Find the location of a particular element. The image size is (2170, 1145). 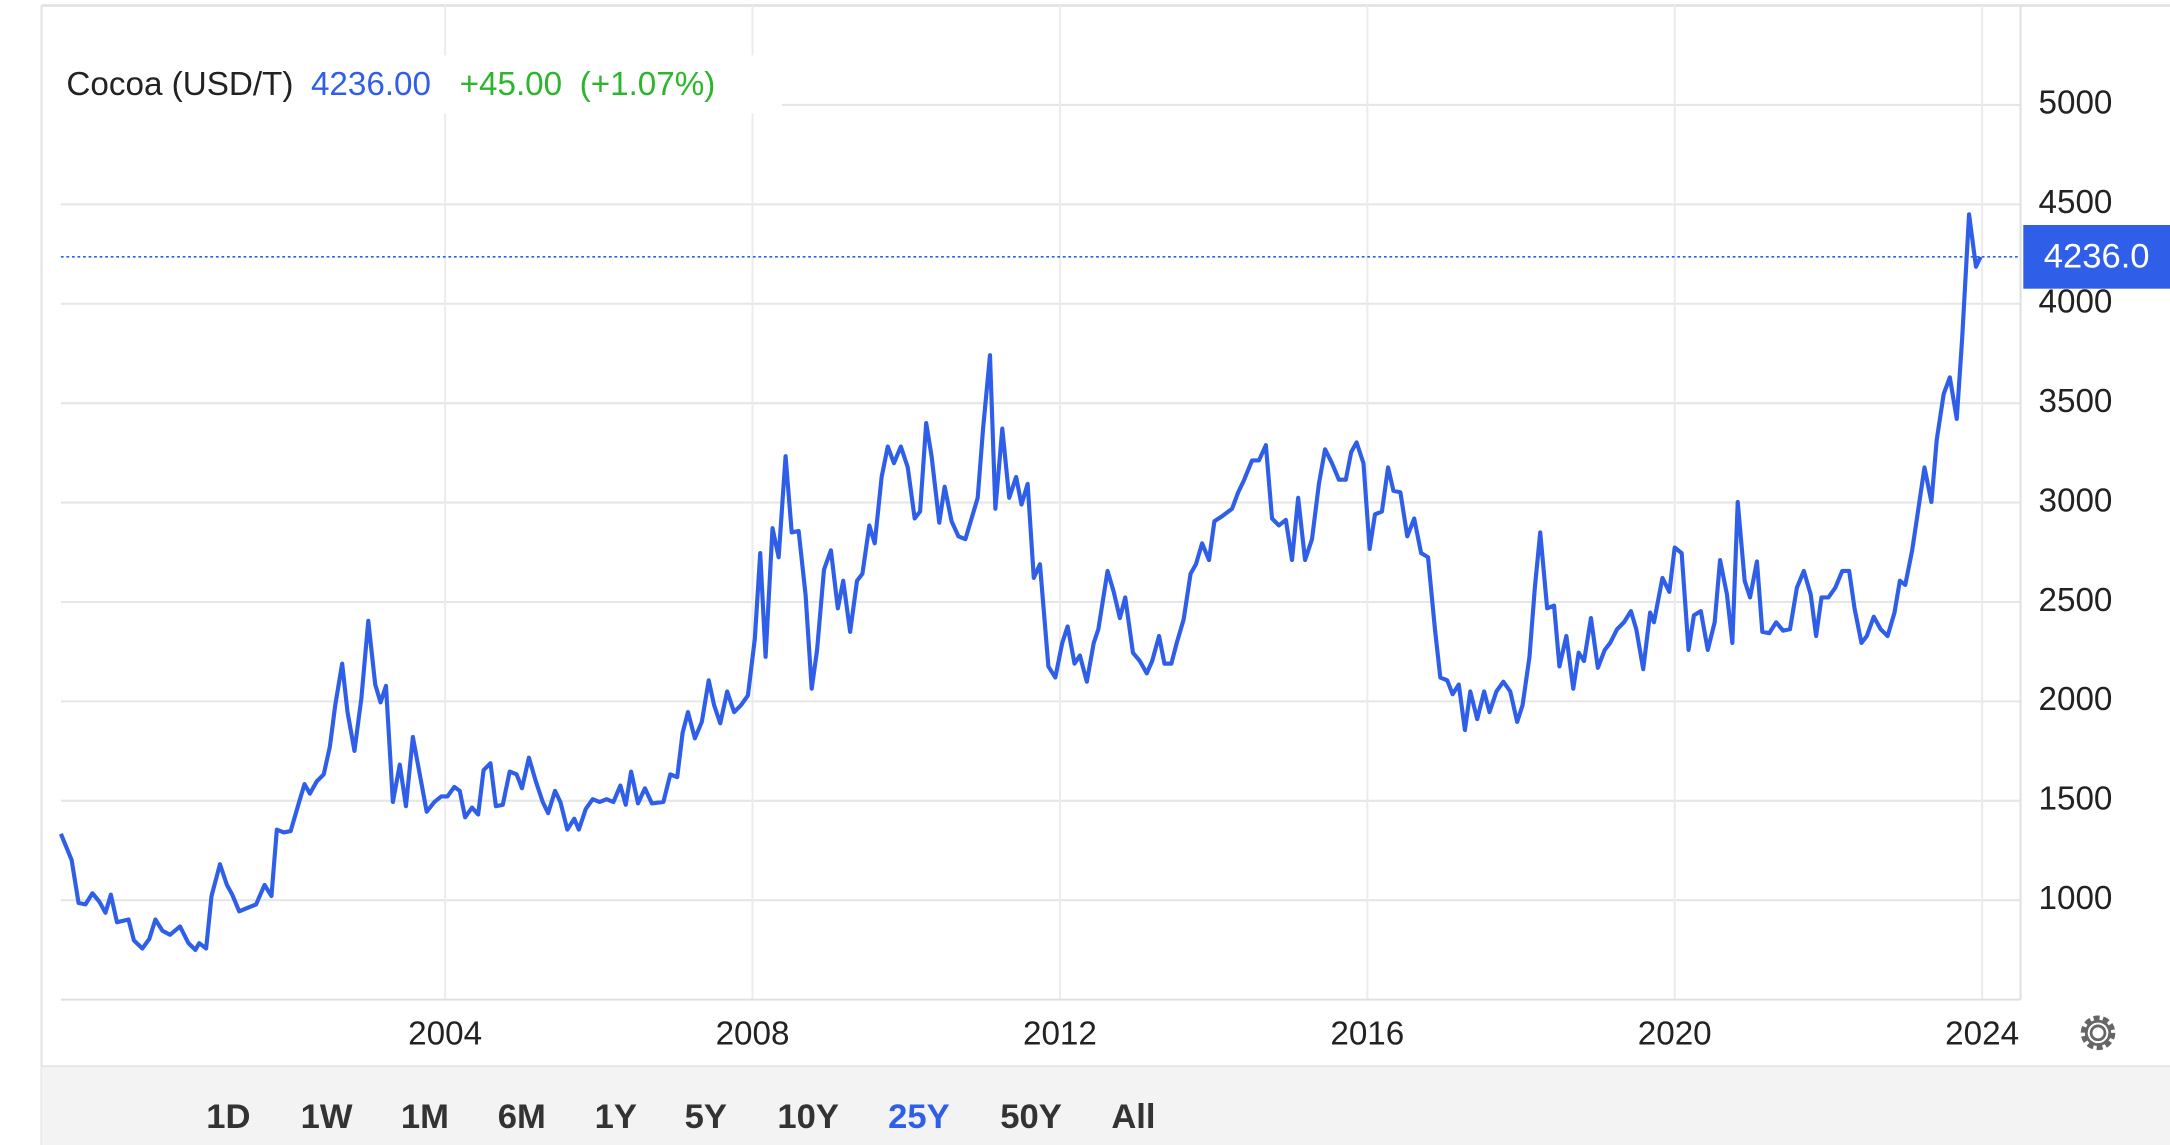

settings-icon-hub is located at coordinates (2098, 1033).